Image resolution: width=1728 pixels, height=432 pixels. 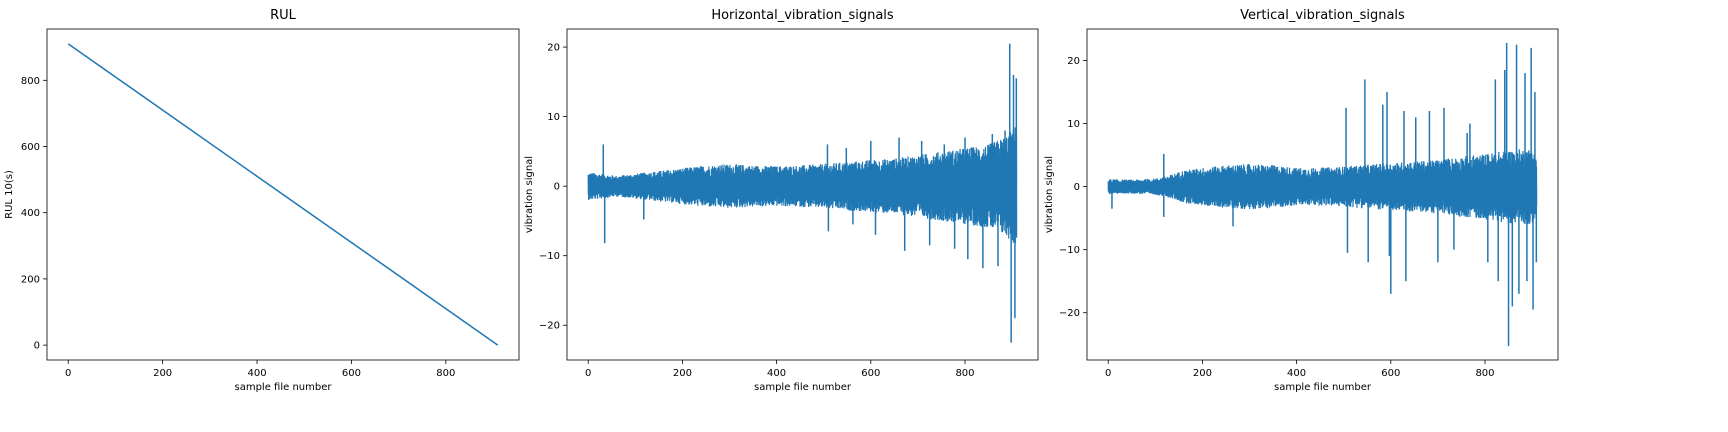 What do you see at coordinates (30, 213) in the screenshot?
I see `y-tick-label: 400` at bounding box center [30, 213].